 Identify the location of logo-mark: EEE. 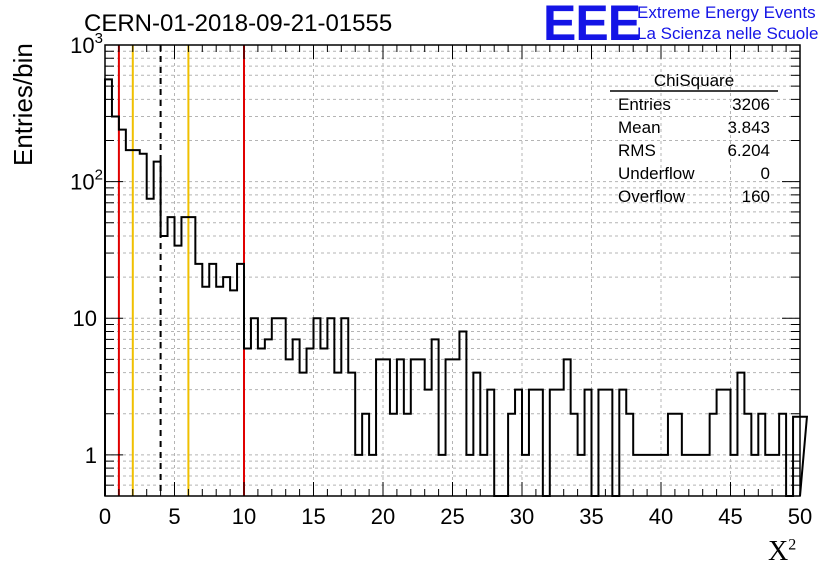
(592, 25).